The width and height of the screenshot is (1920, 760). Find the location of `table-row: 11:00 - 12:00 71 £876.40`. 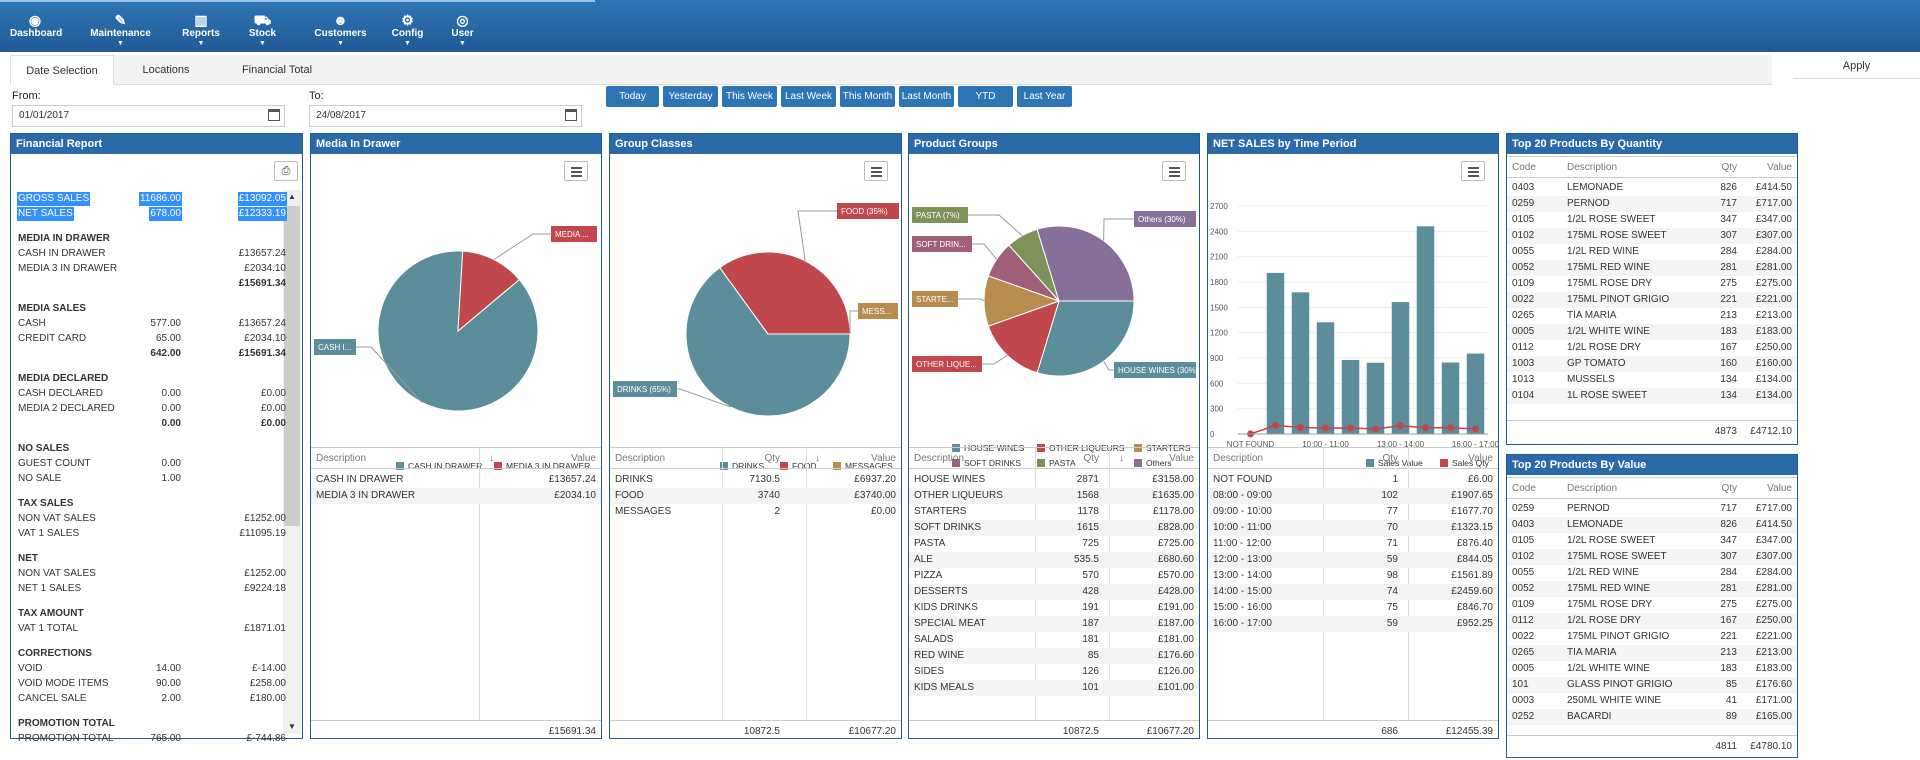

table-row: 11:00 - 12:00 71 £876.40 is located at coordinates (1353, 544).